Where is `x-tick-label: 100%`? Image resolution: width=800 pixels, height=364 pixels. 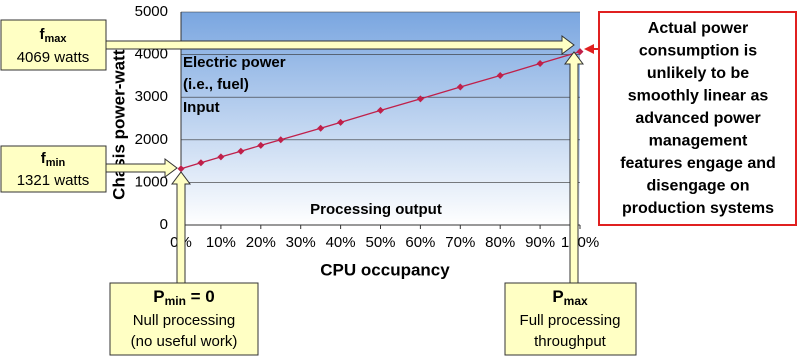 x-tick-label: 100% is located at coordinates (580, 242).